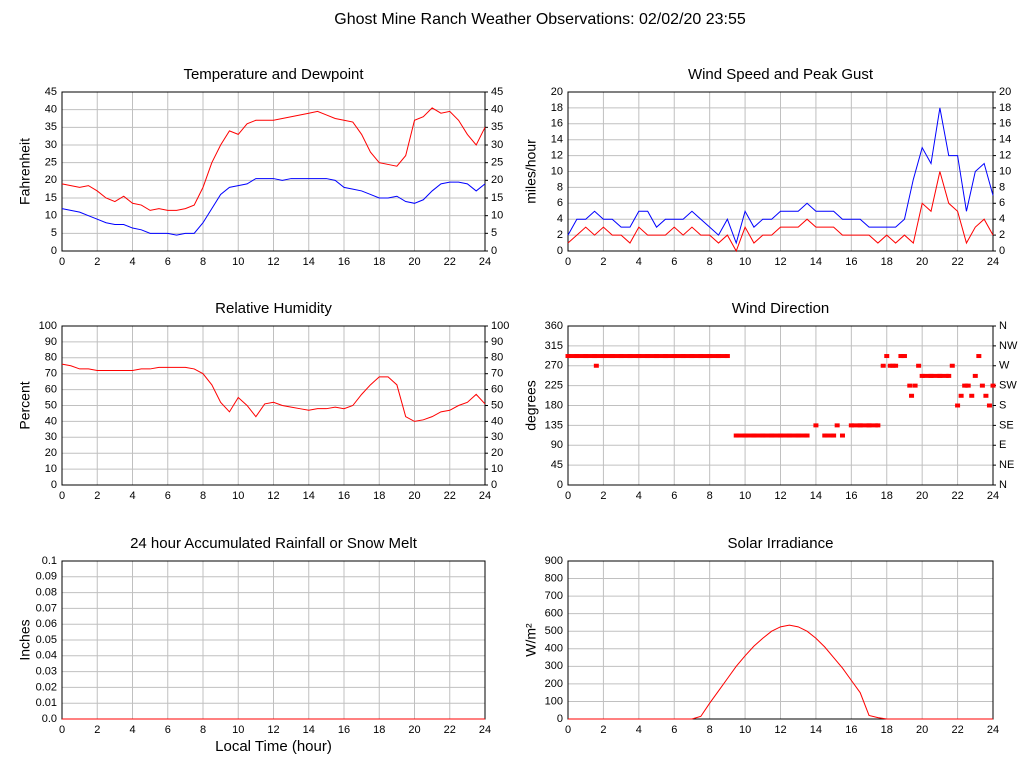  Describe the element at coordinates (1008, 346) in the screenshot. I see `y2-tick-label: NW` at that location.